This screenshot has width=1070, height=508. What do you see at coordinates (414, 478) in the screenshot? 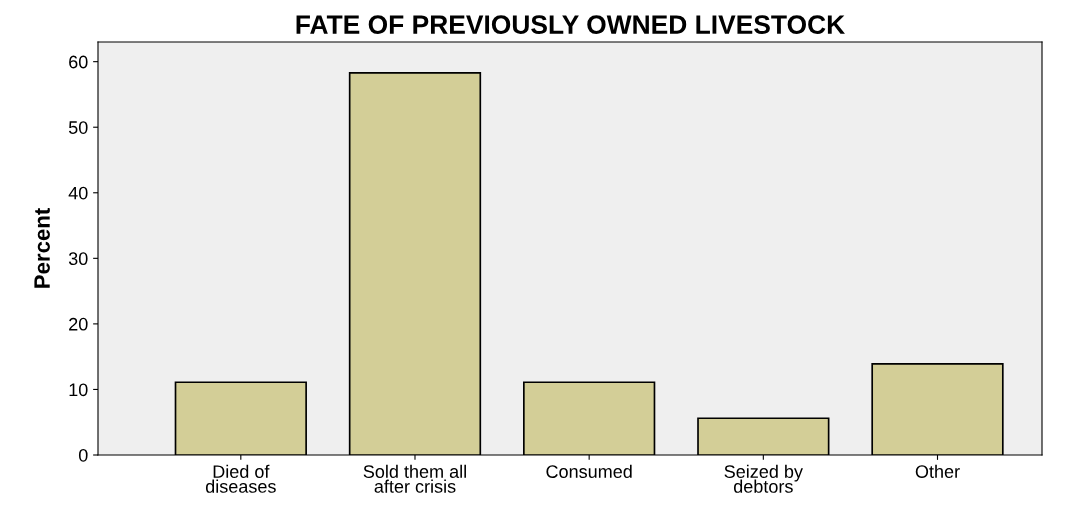
I see `x-tick-label: Sold them all after crisis` at bounding box center [414, 478].